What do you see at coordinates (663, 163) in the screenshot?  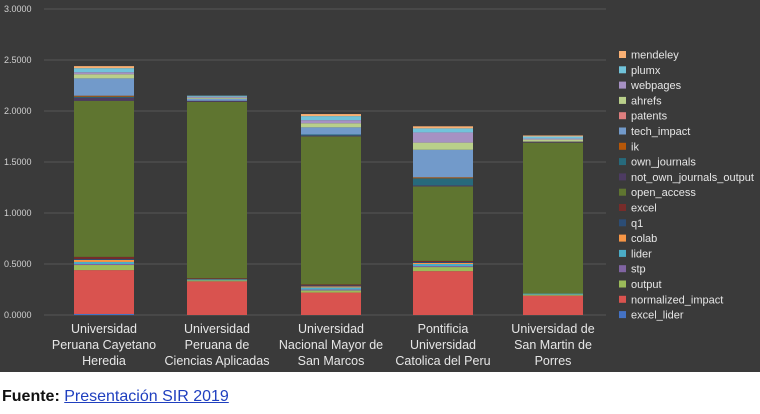 I see `legend-label-own_journals: own_journals` at bounding box center [663, 163].